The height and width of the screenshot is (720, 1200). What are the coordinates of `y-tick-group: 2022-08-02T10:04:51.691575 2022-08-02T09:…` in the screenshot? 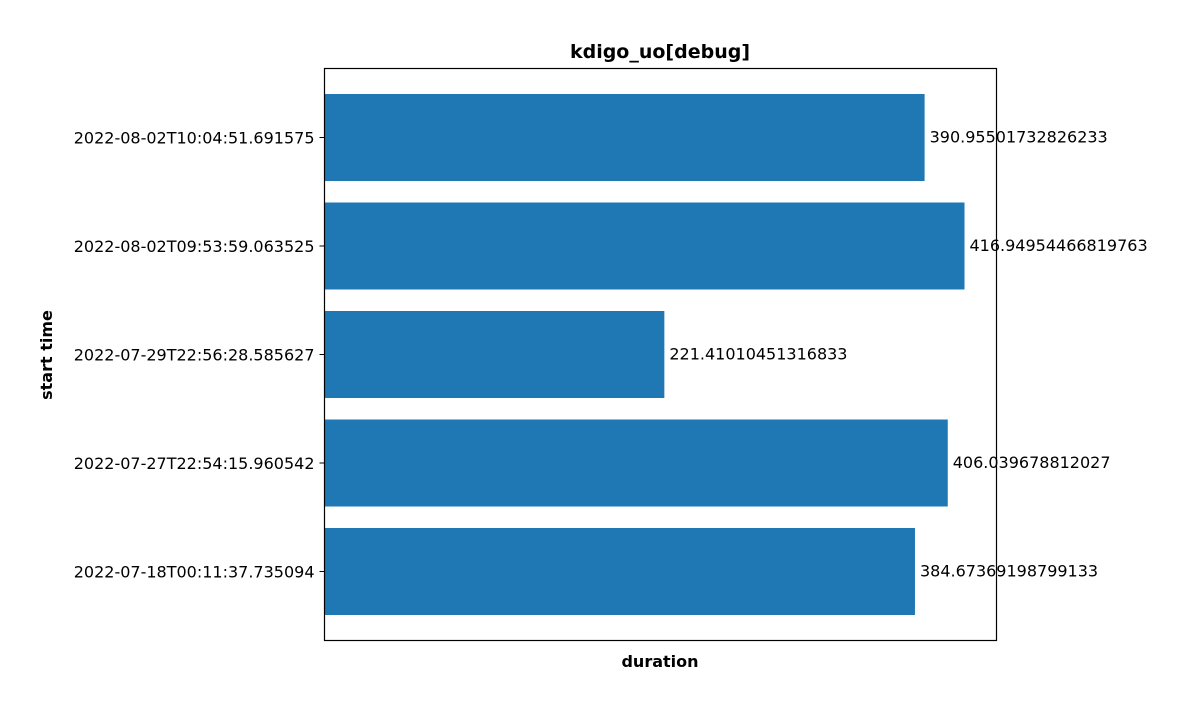 It's located at (199, 355).